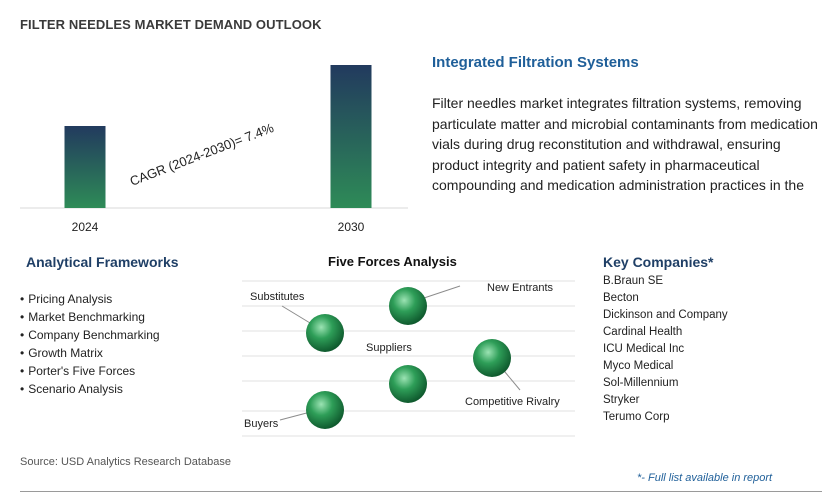 The width and height of the screenshot is (835, 497). I want to click on x-tick-label: 2030, so click(351, 227).